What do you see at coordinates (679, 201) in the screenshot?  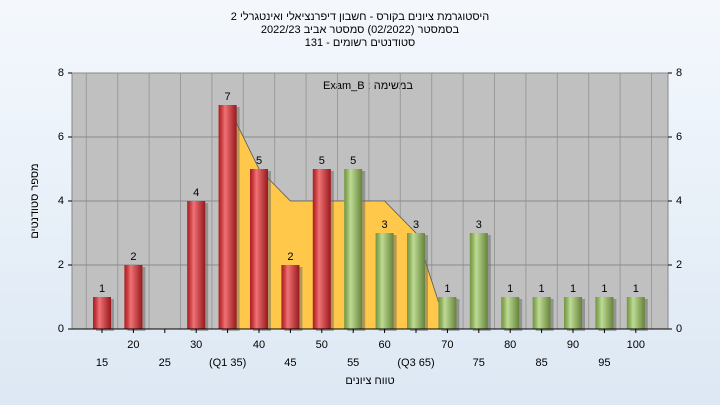 I see `y2-tick-label: 4` at bounding box center [679, 201].